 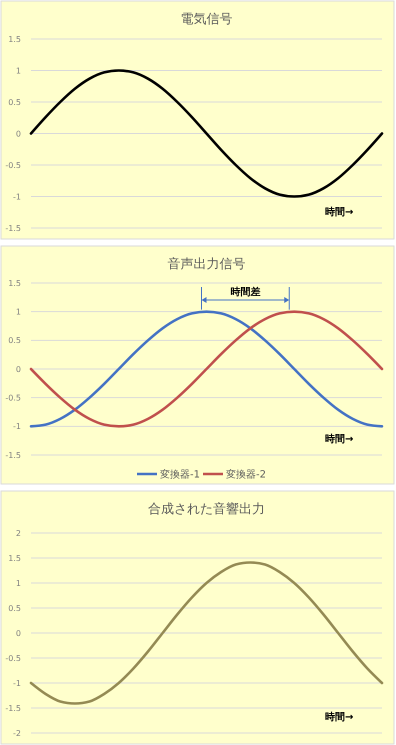 I want to click on y-tick-label: 2, so click(x=18, y=533).